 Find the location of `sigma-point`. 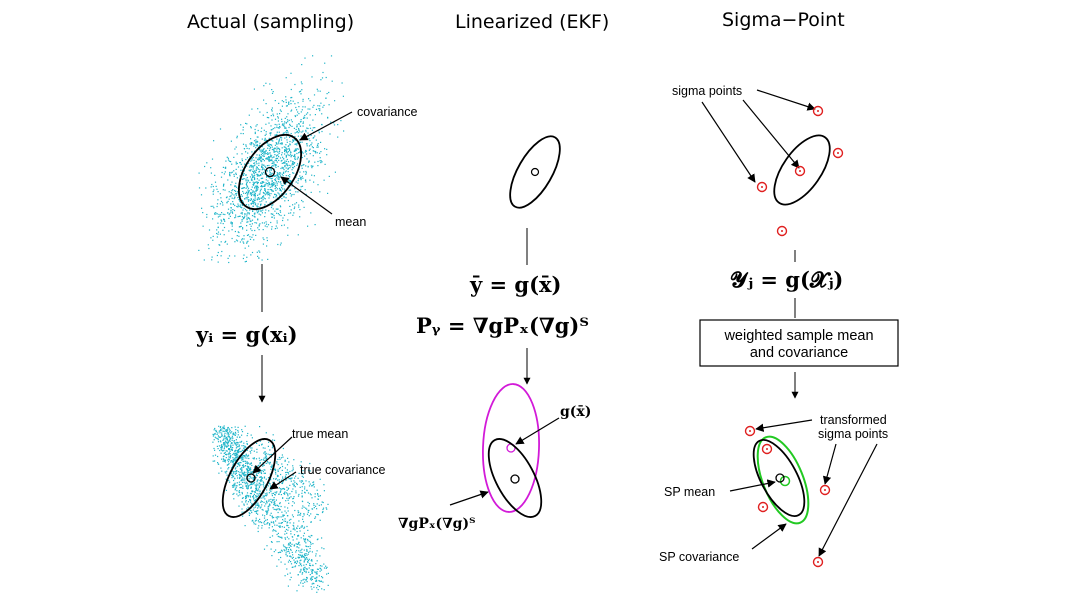

sigma-point is located at coordinates (762, 187).